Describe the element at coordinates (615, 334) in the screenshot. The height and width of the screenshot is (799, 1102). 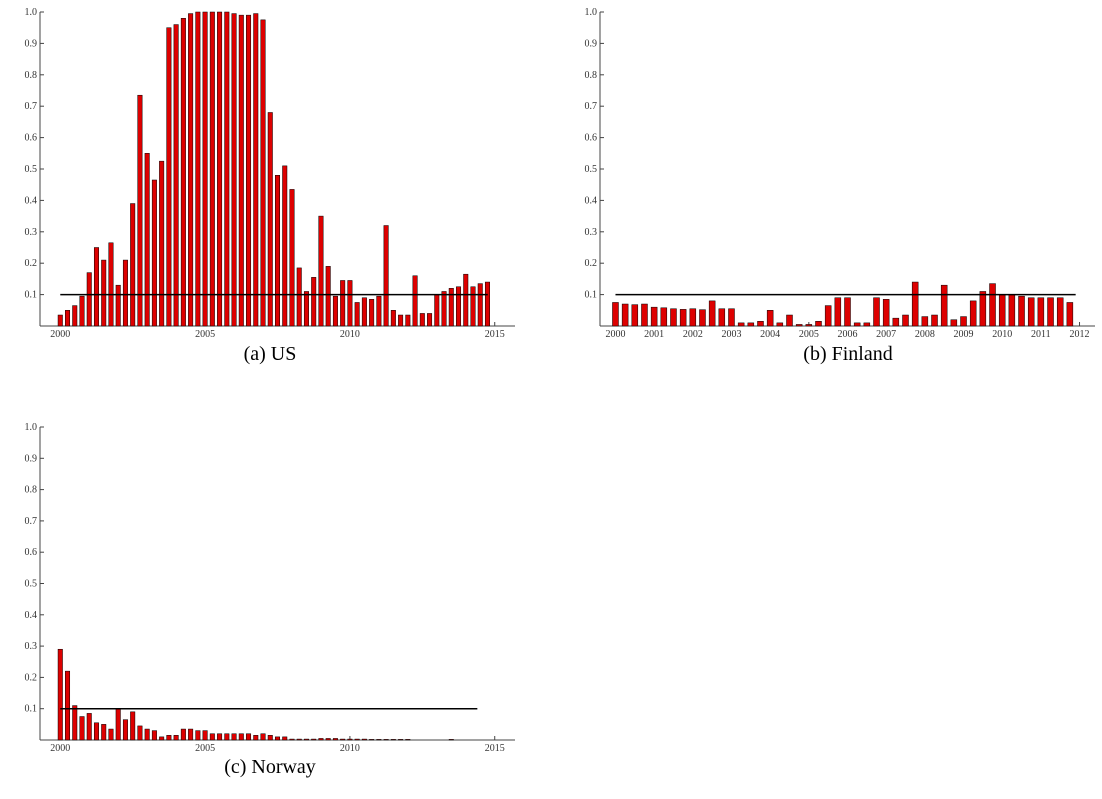
I see `x-tick-label: 2000` at that location.